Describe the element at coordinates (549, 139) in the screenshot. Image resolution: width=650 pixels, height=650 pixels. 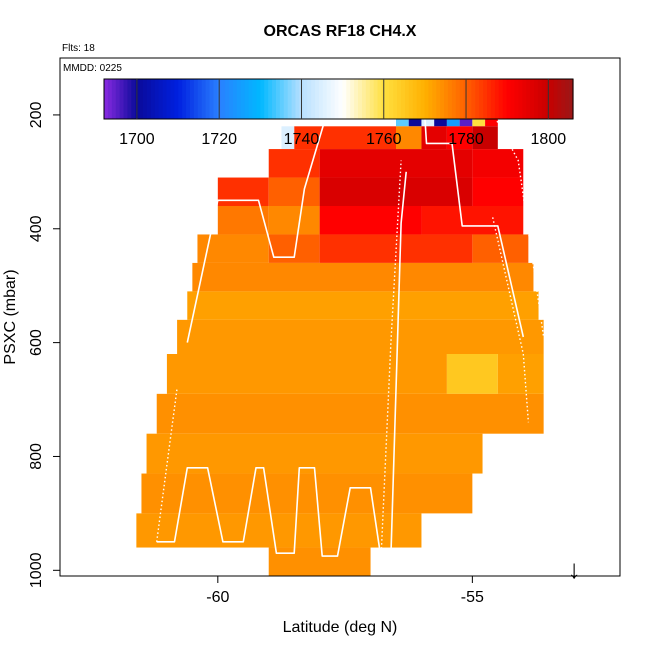
I see `colorbar-tick-label: 1800` at that location.